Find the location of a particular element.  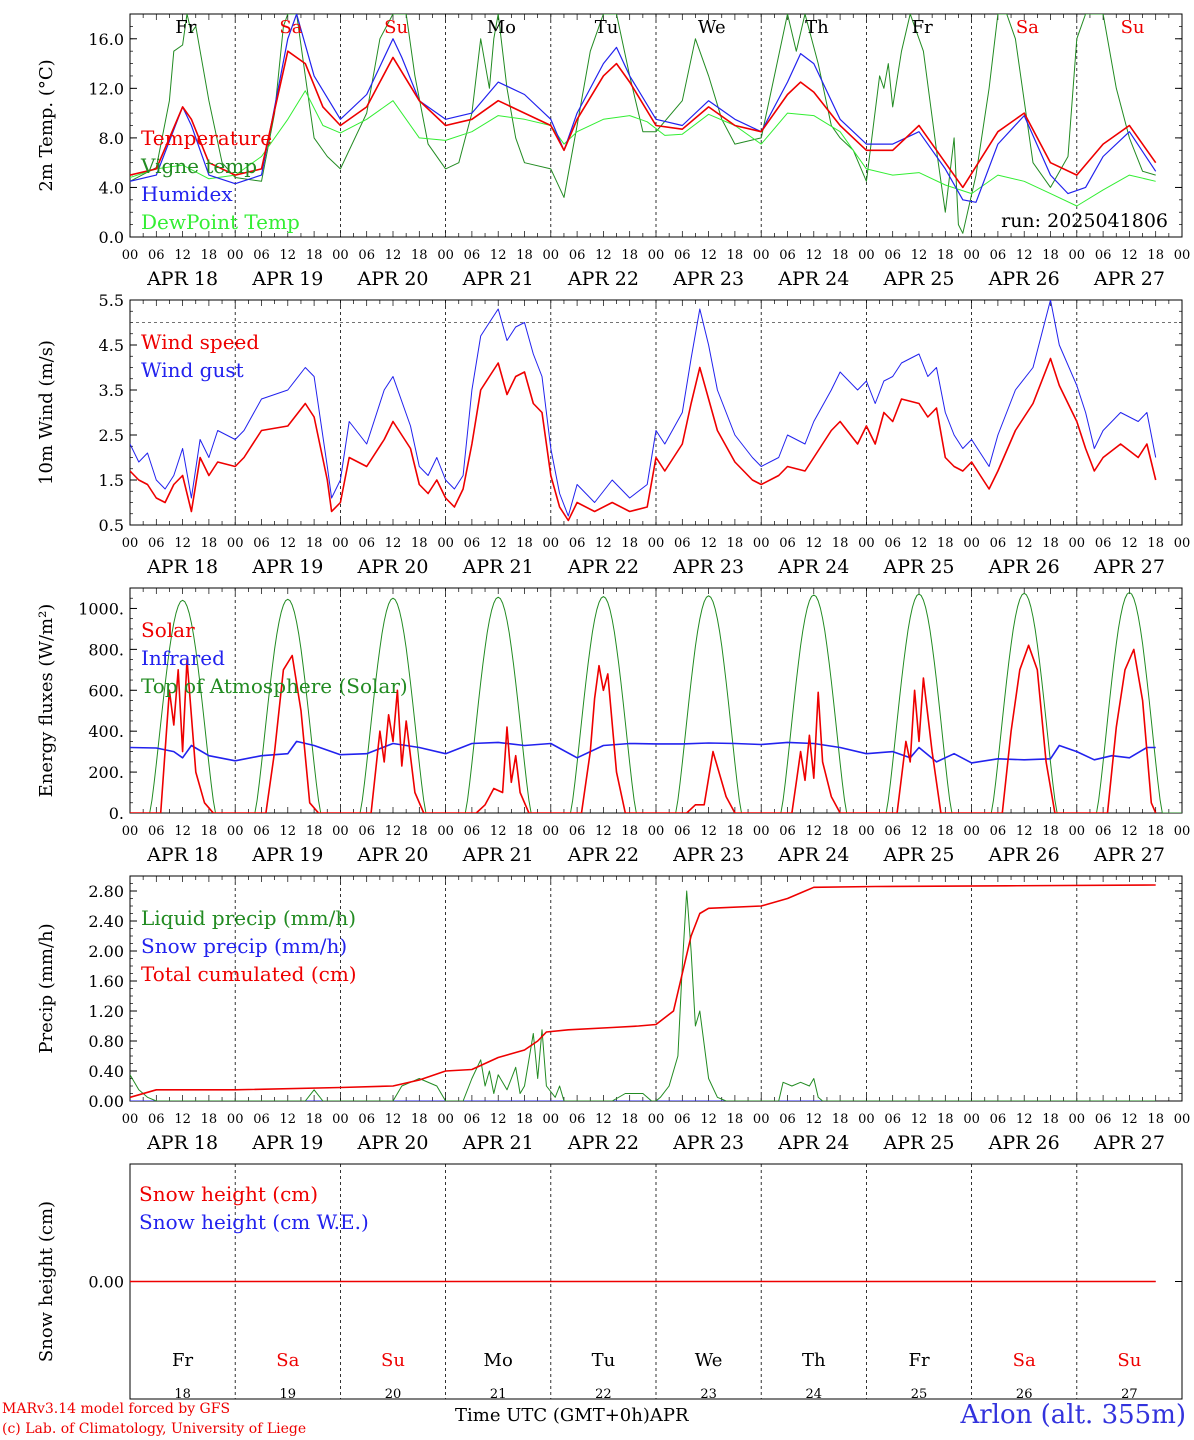

bottom-day-name: Th is located at coordinates (814, 1360).